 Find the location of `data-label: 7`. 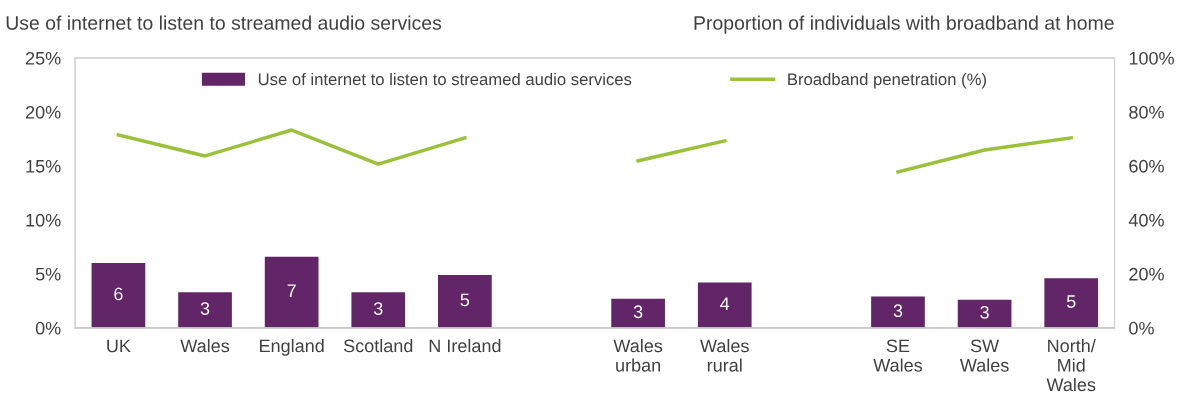

data-label: 7 is located at coordinates (291, 290).